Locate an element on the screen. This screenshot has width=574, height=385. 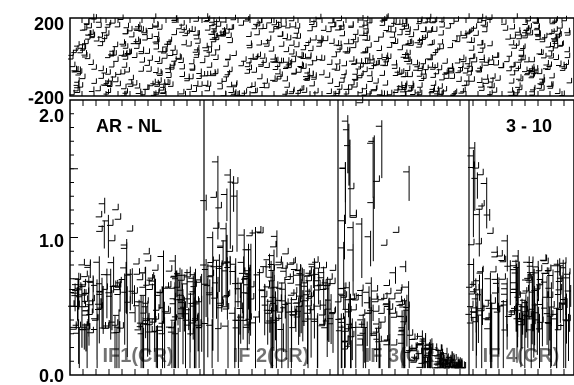
window-label: IF 4(CR) is located at coordinates (521, 356).